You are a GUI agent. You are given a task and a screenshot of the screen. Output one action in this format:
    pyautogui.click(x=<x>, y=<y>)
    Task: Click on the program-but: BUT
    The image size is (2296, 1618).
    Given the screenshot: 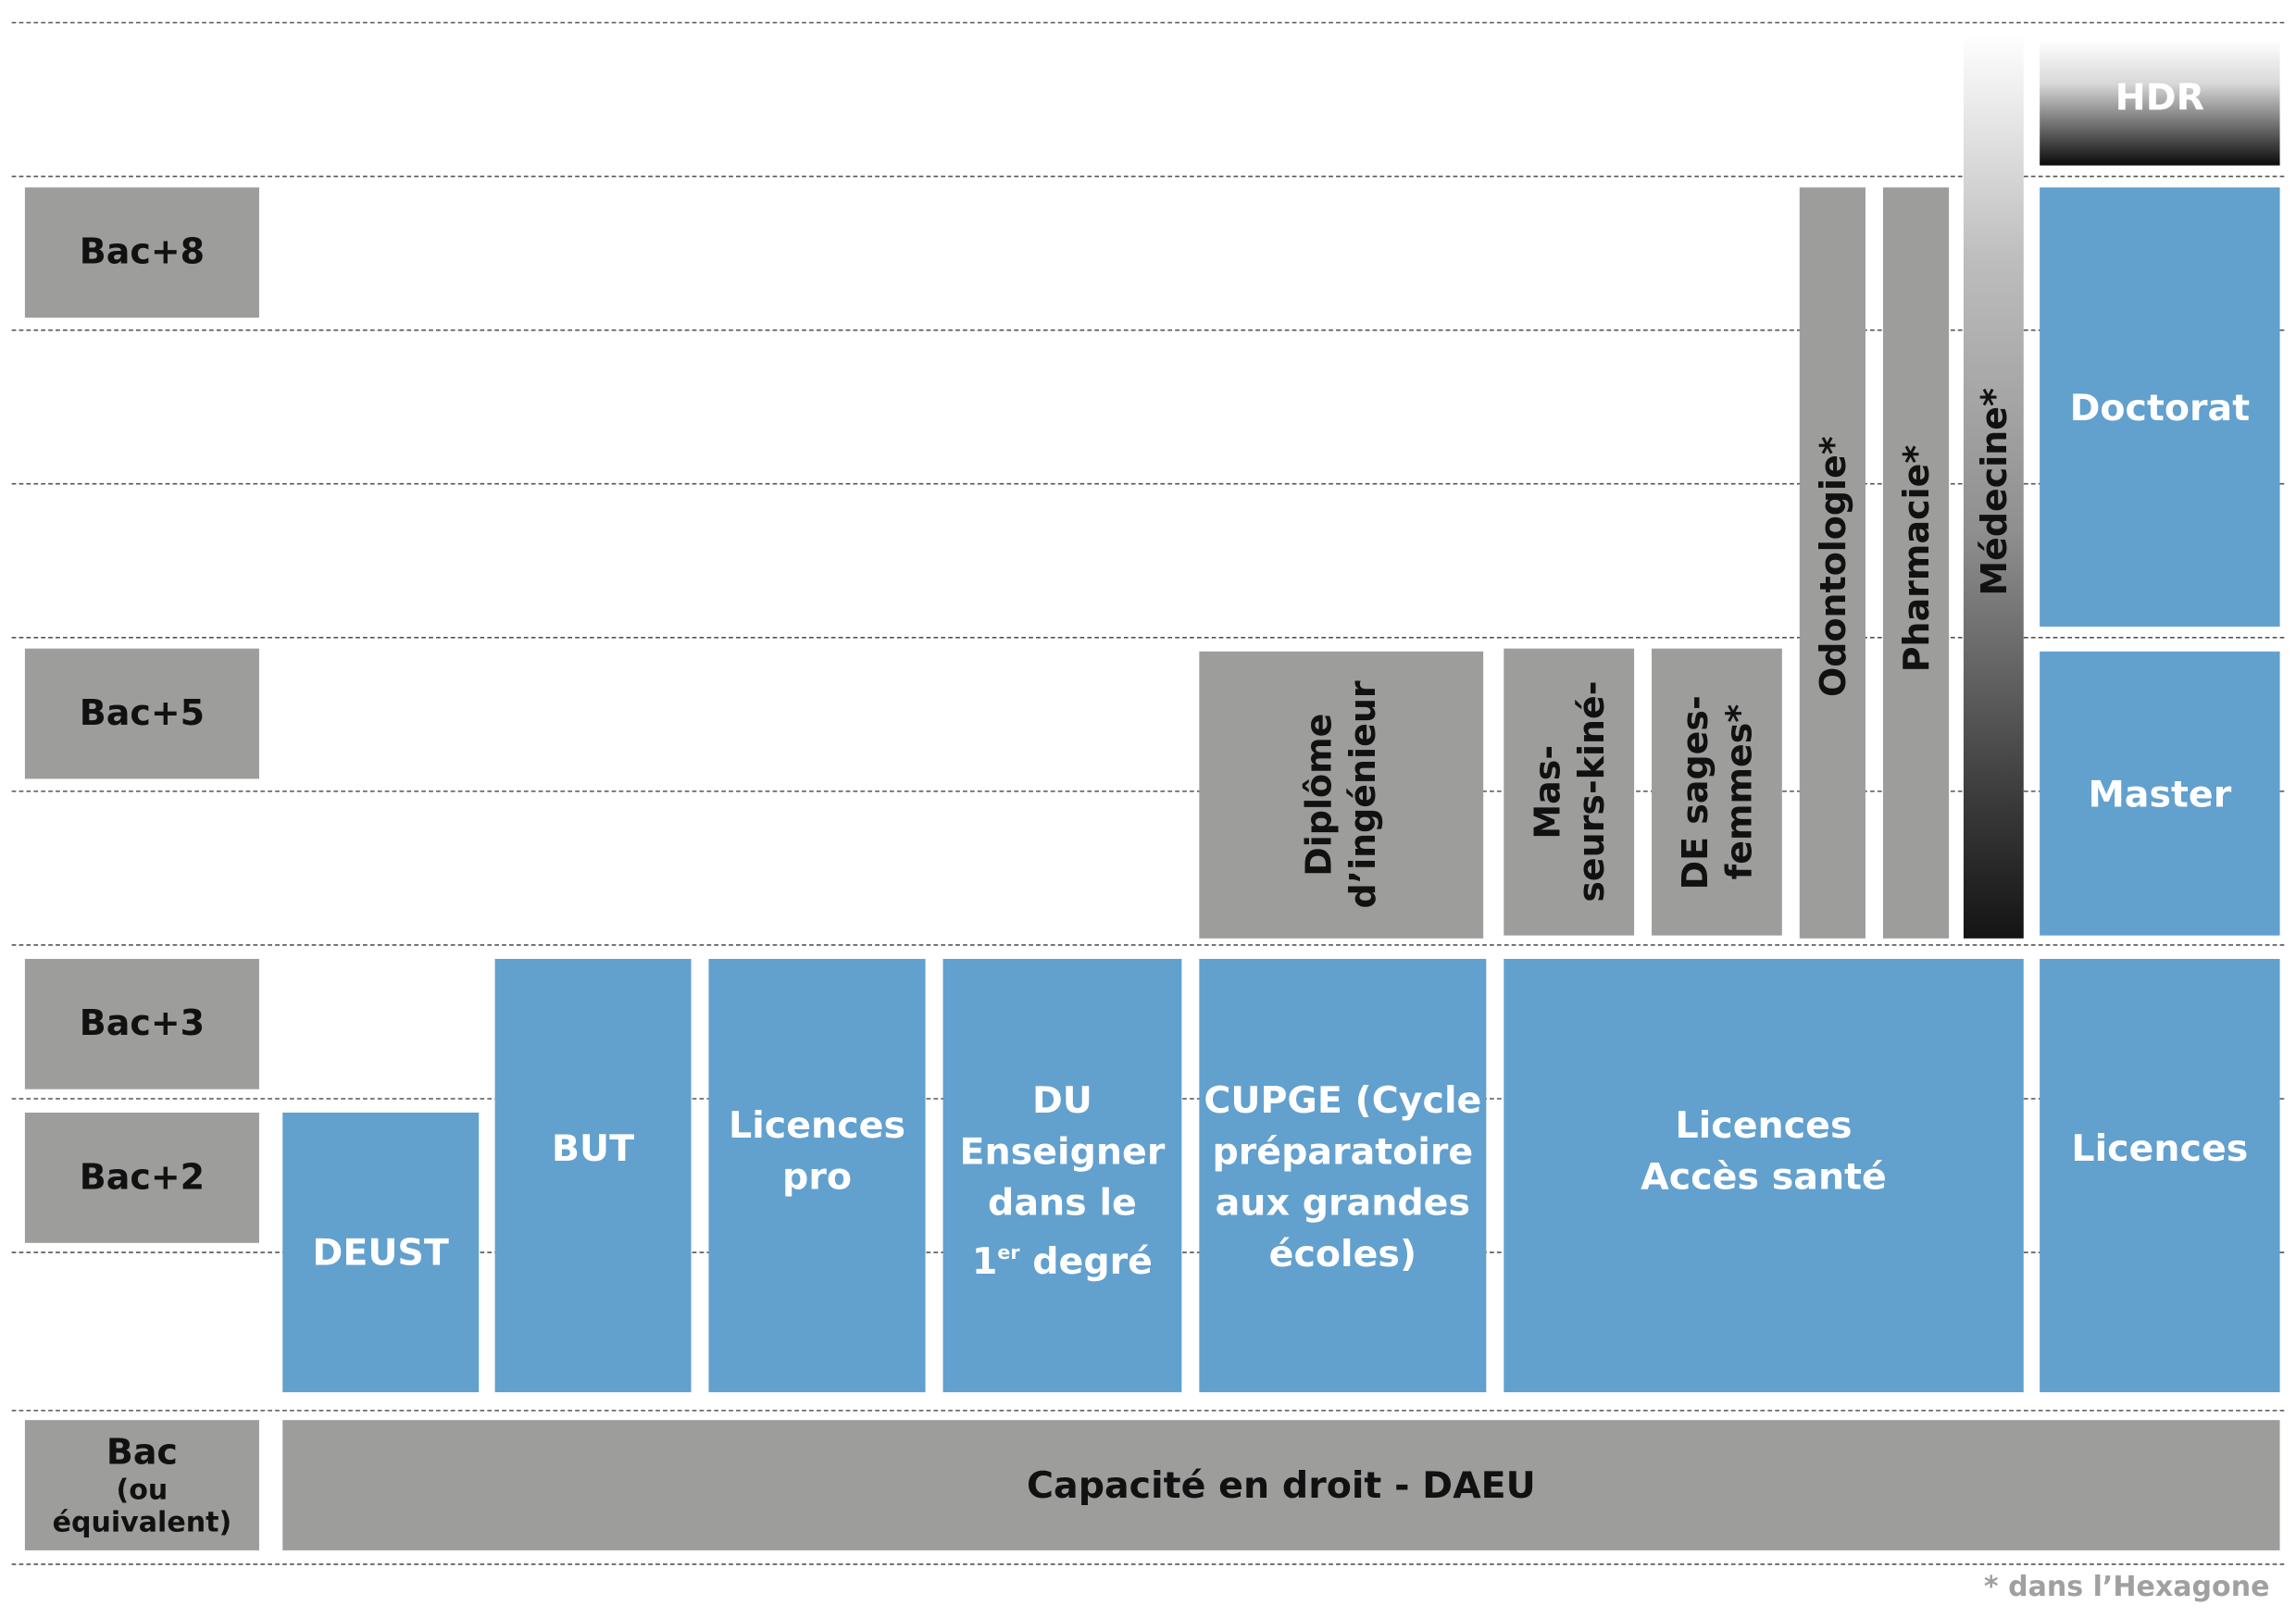 What is the action you would take?
    pyautogui.click(x=593, y=1175)
    